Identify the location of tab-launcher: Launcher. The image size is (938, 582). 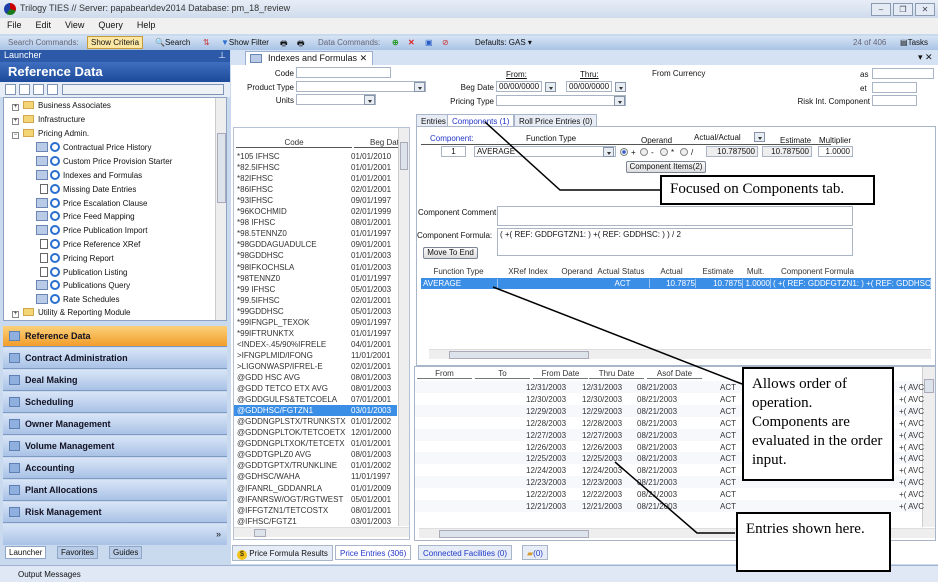
(26, 552).